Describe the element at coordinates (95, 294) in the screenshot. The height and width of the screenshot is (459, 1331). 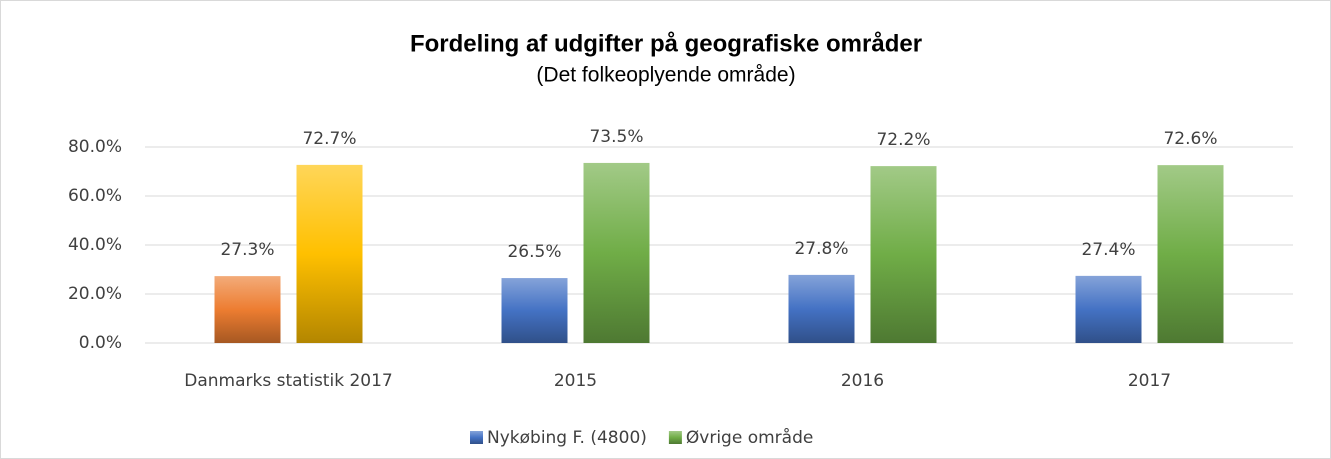
I see `y-tick-label: 20.0%` at that location.